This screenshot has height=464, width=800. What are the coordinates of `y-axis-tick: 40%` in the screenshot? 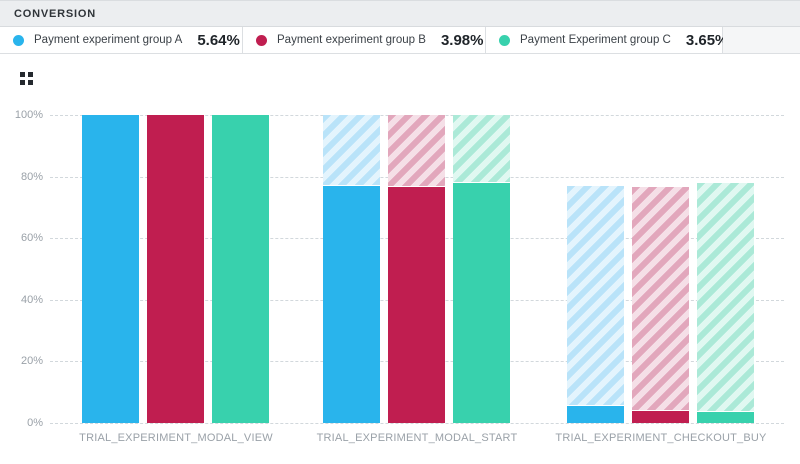 It's located at (31, 300).